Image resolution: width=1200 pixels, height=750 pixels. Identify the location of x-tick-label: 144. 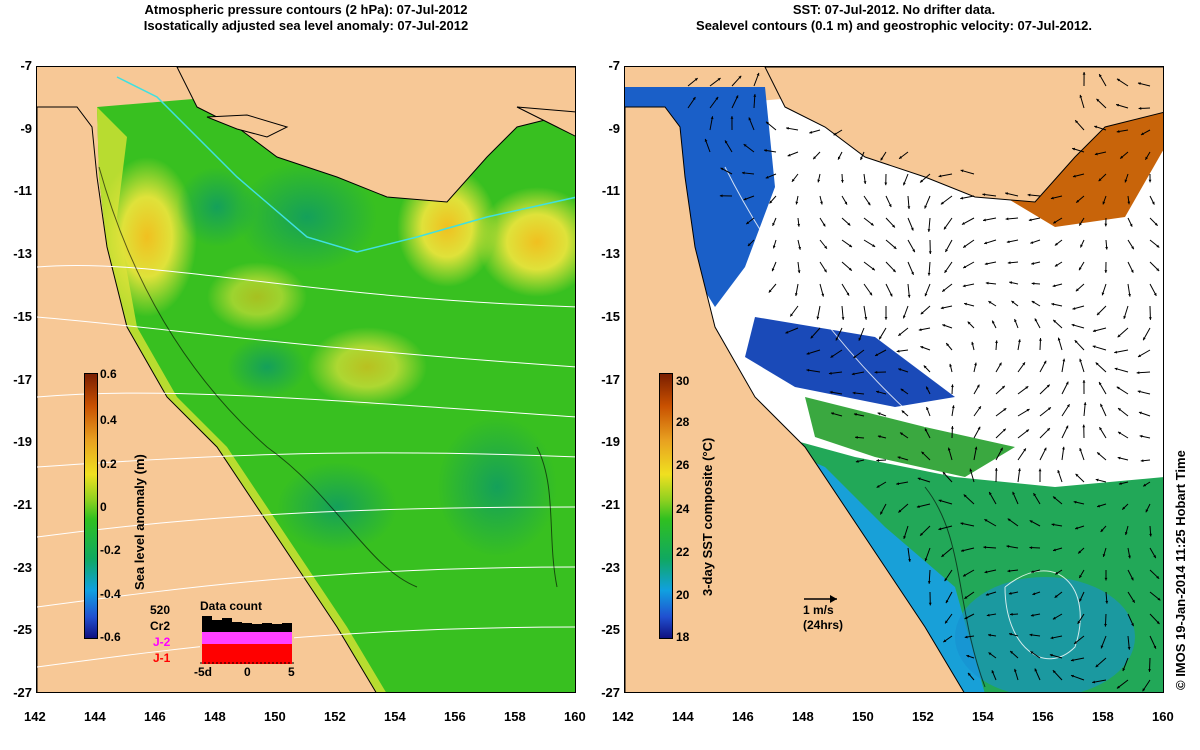
(95, 716).